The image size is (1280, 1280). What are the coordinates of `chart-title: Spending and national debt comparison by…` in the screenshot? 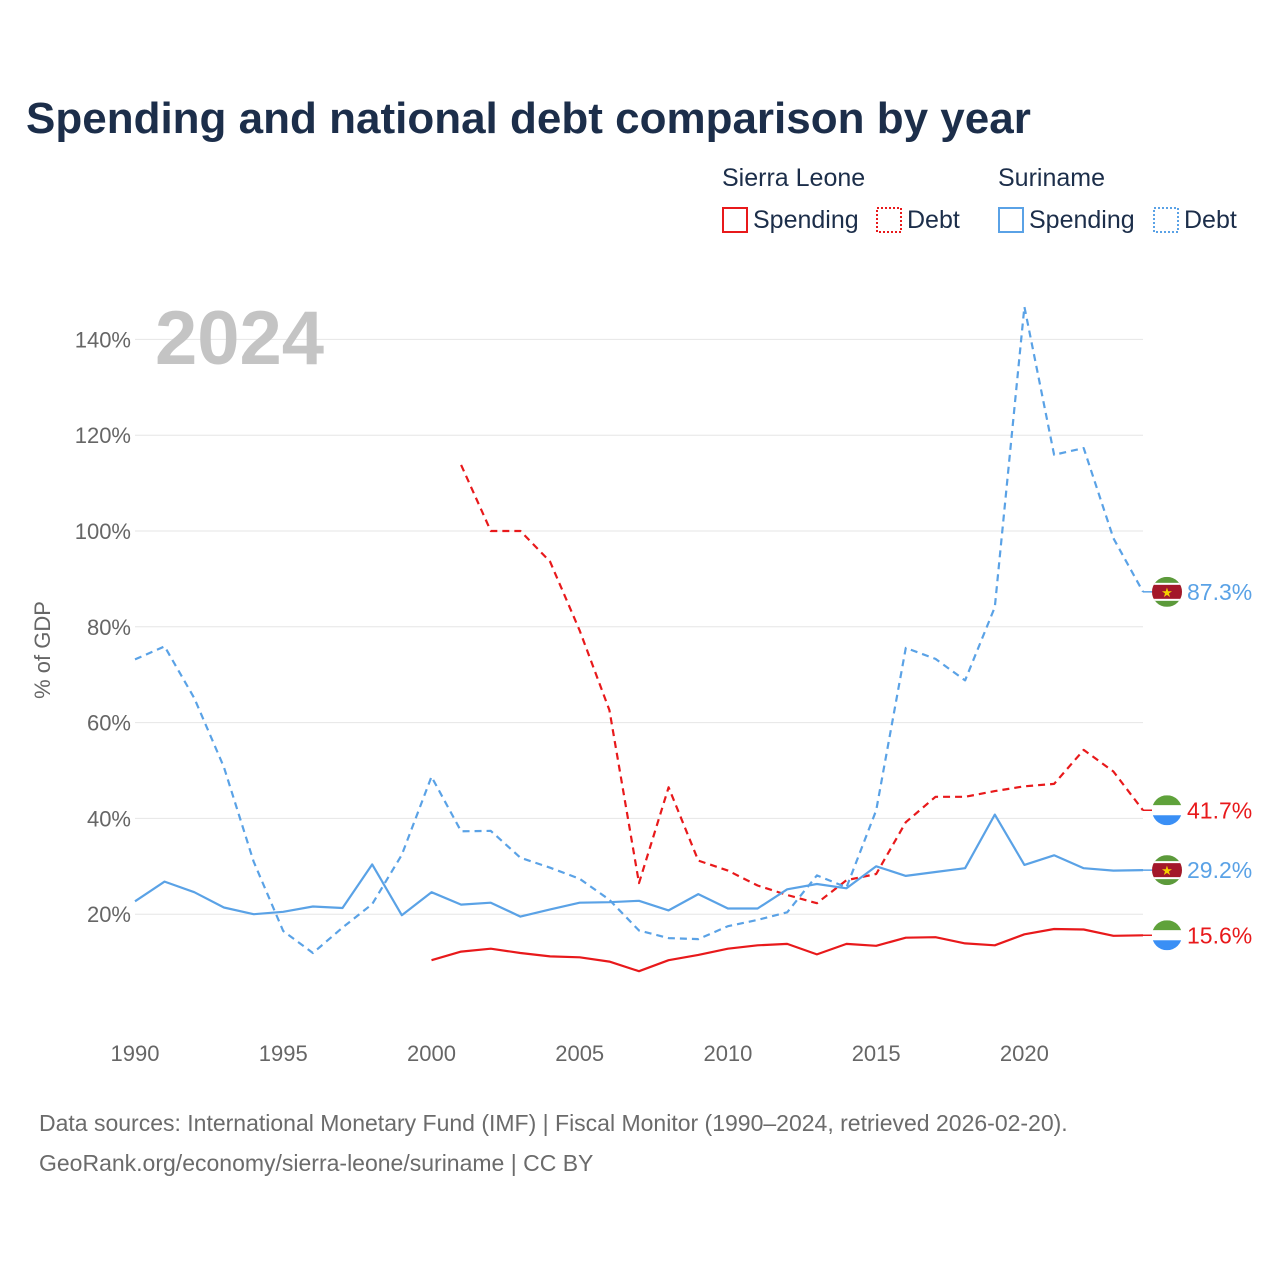 It's located at (528, 118).